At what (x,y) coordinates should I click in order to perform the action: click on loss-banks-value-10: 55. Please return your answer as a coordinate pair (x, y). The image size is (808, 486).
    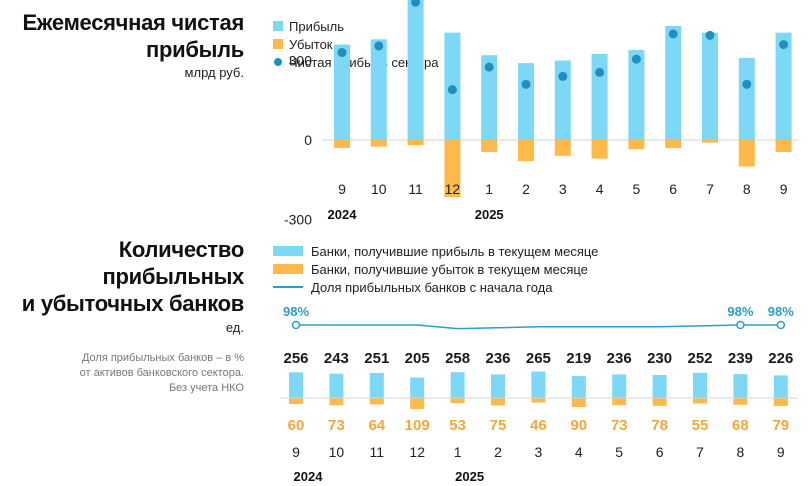
    Looking at the image, I should click on (700, 425).